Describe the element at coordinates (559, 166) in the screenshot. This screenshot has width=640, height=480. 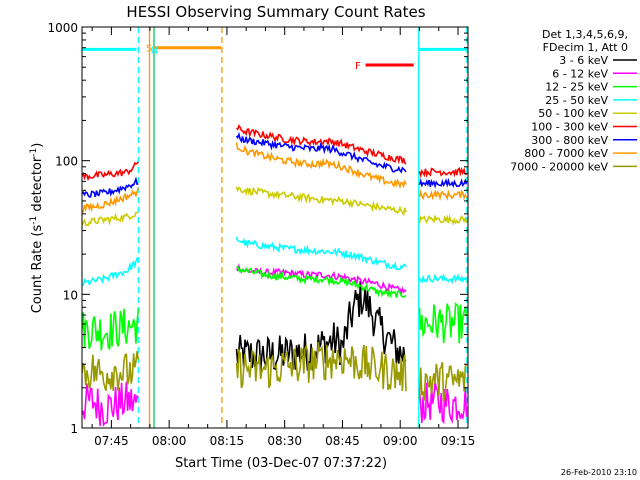
I see `legend-entry-label: 7000 - 20000 keV` at that location.